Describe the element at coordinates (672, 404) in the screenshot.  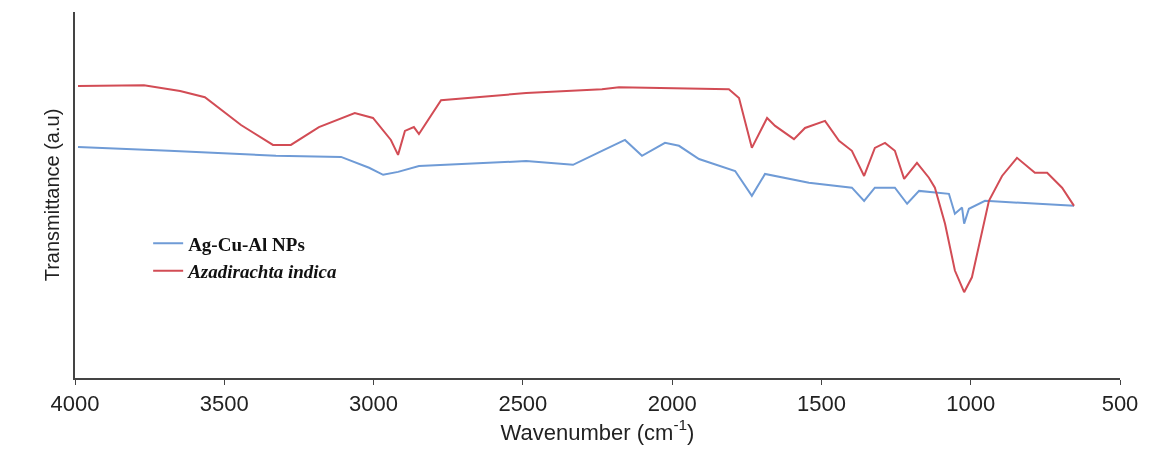
I see `x-tick-label: 2000` at that location.